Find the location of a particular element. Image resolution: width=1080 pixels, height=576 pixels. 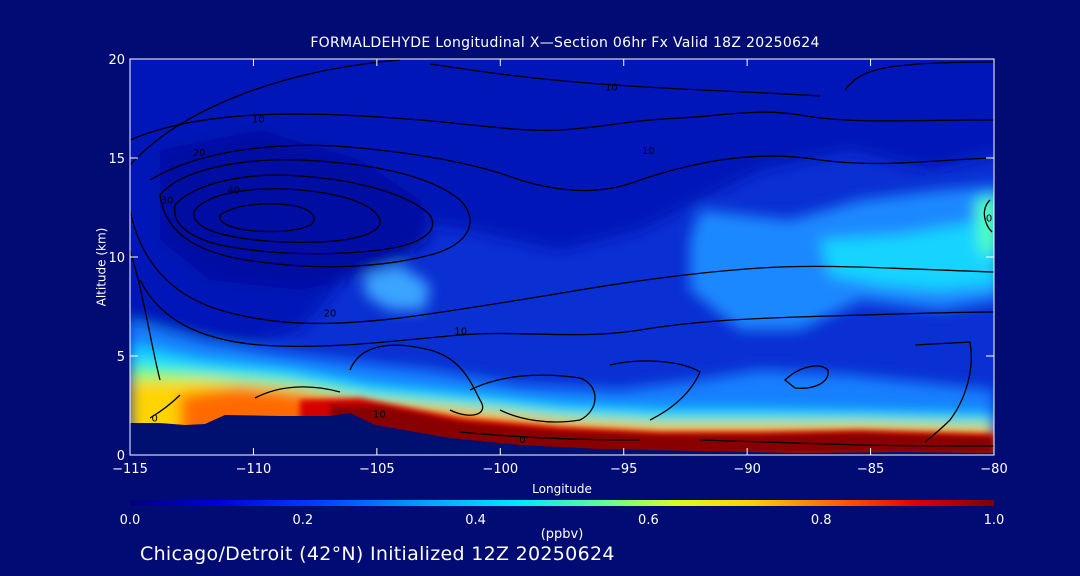

colorbar-tick-label: 0.2 is located at coordinates (302, 520).